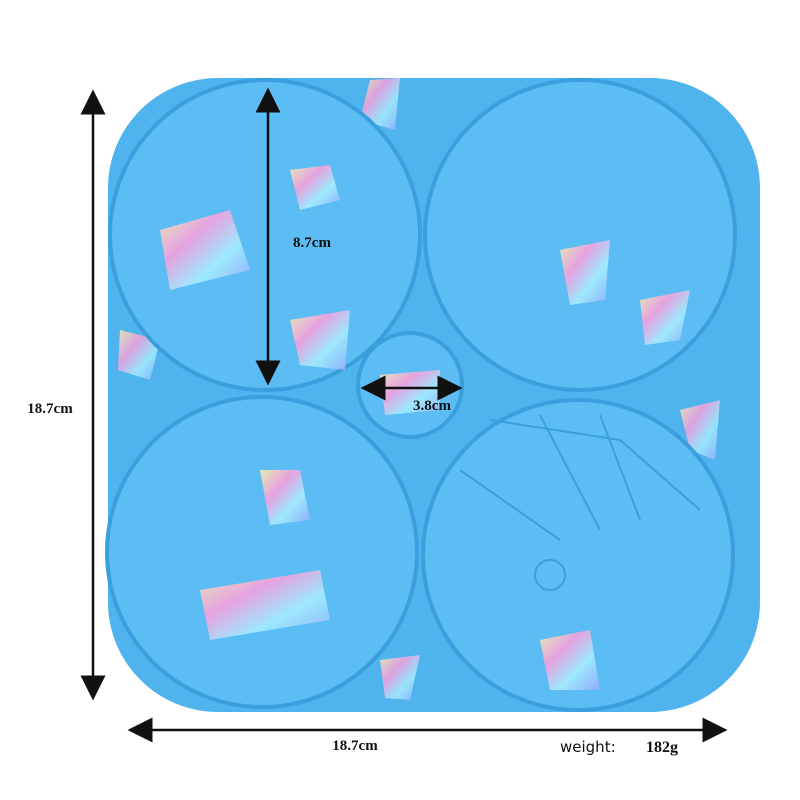 The height and width of the screenshot is (800, 800). Describe the element at coordinates (355, 746) in the screenshot. I see `width-label: 18.7cm` at that location.